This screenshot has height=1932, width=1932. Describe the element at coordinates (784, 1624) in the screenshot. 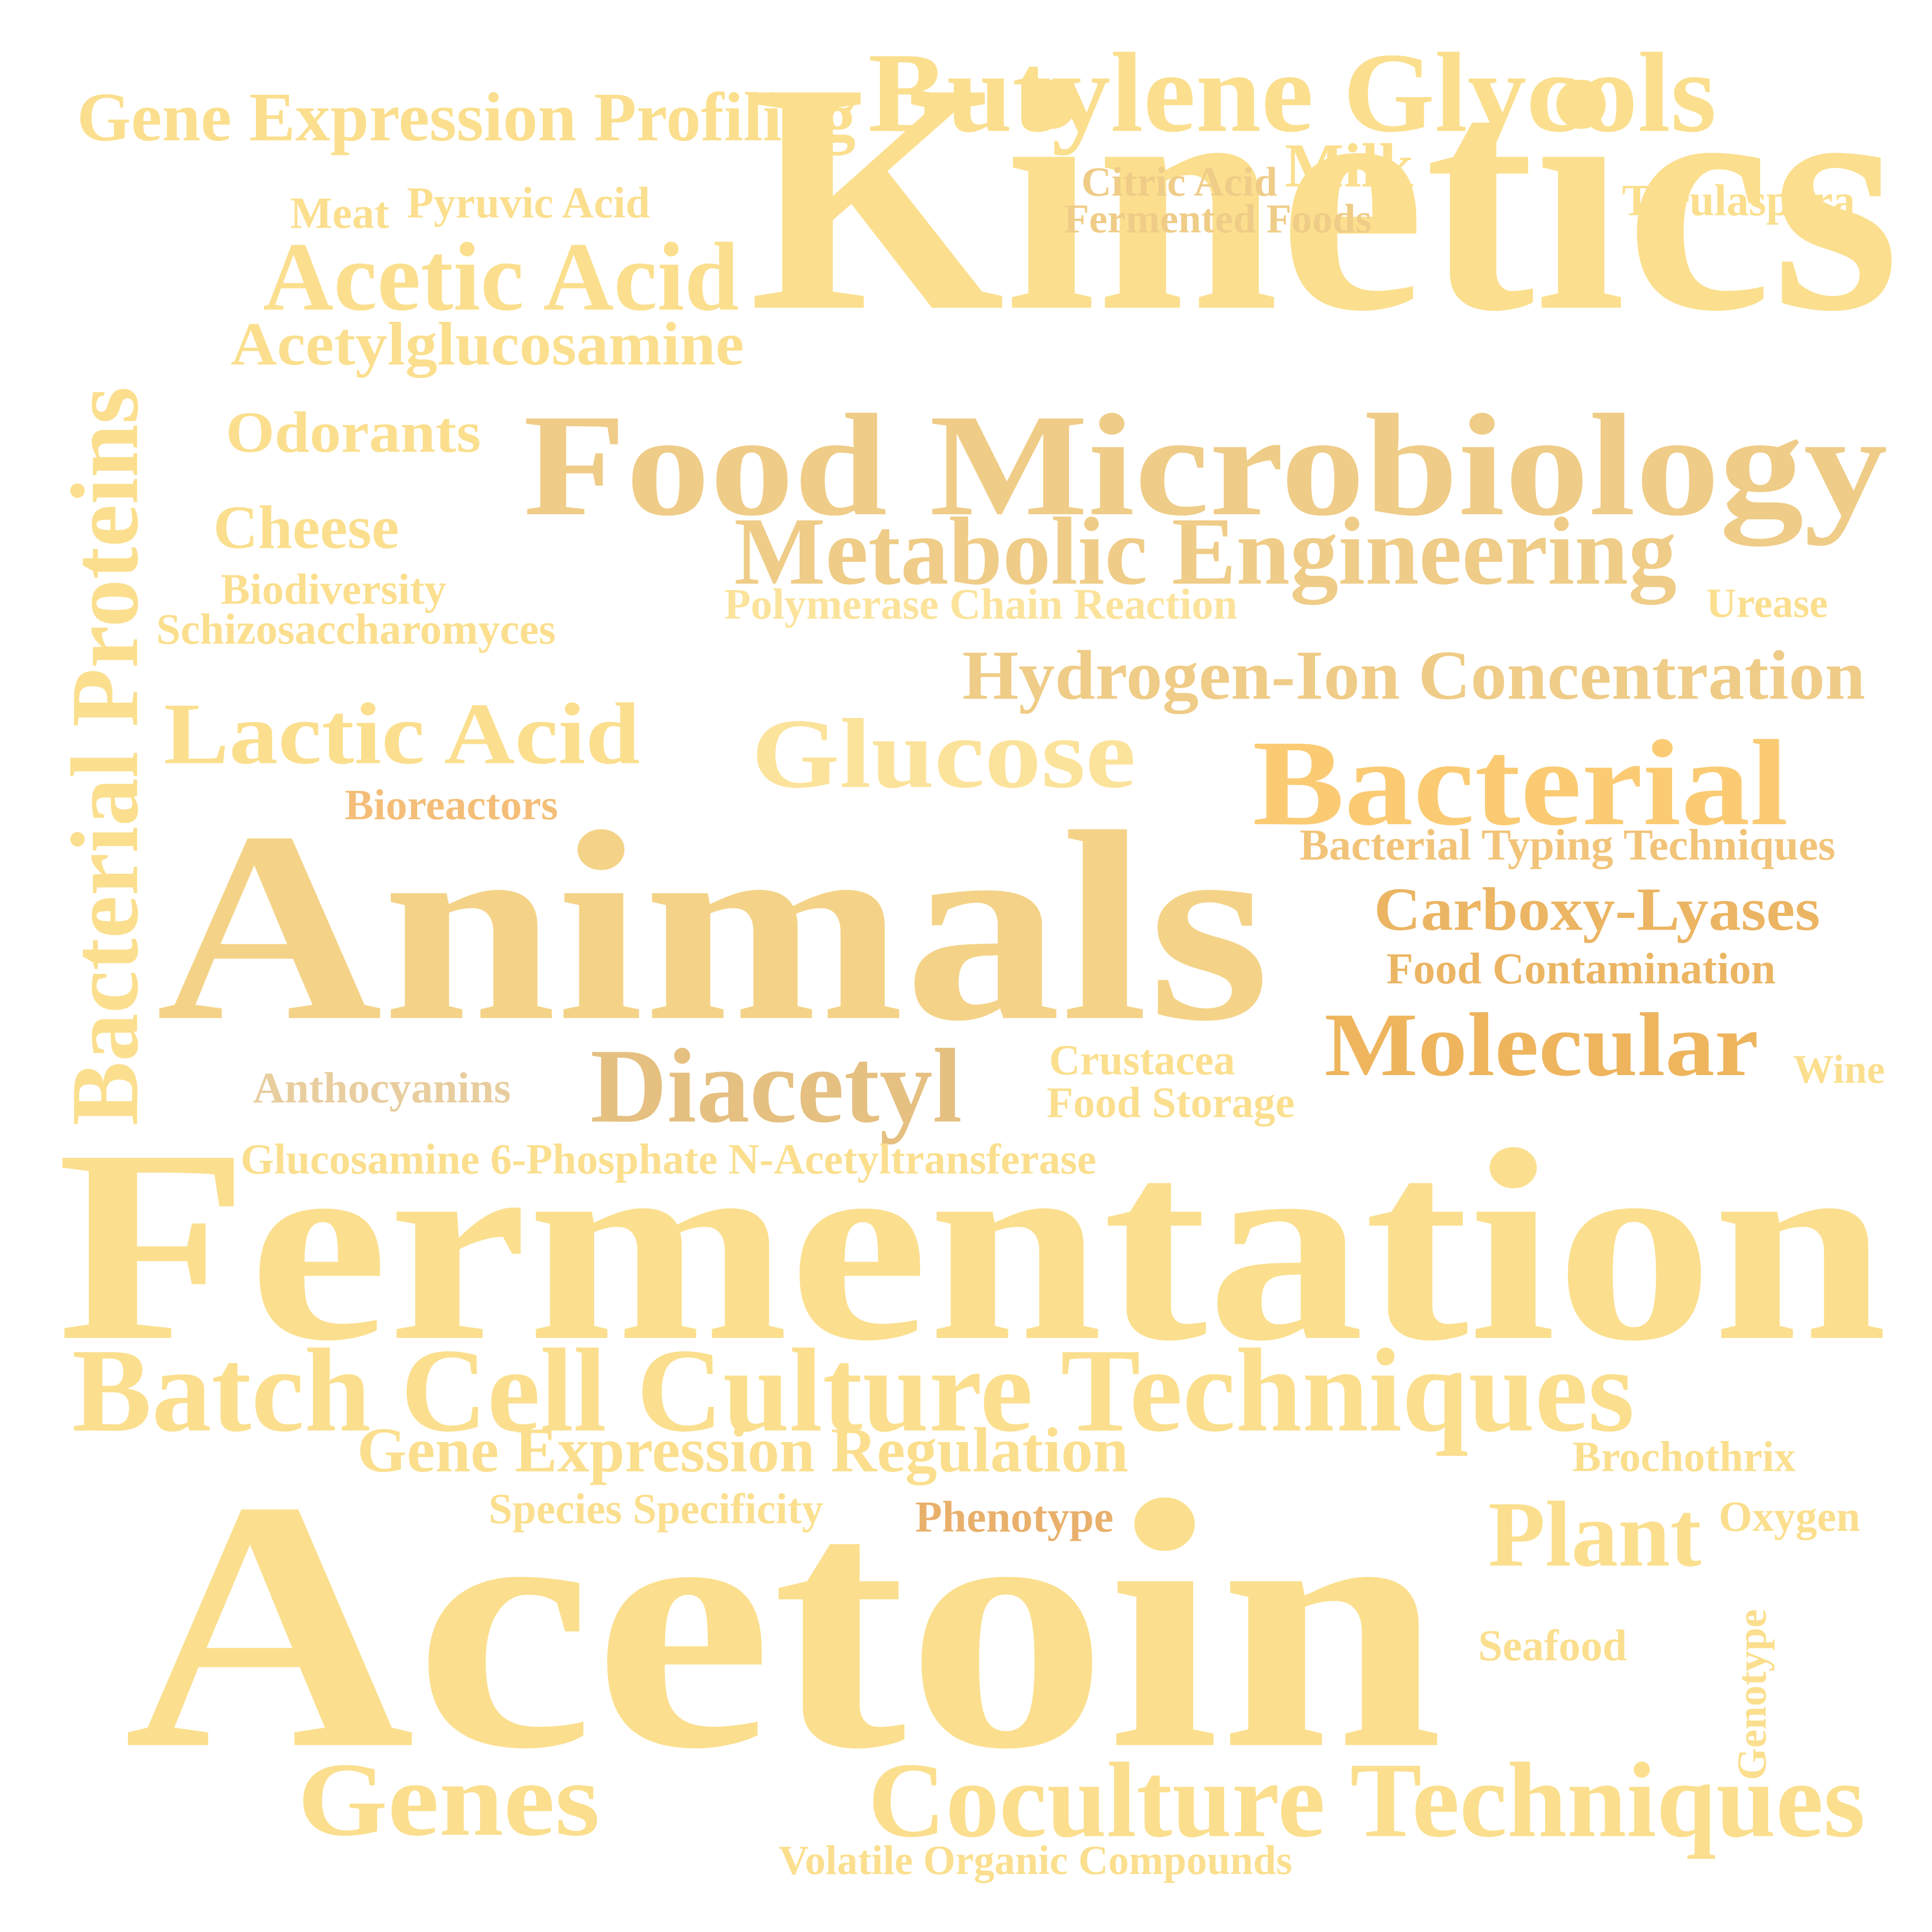

I see `word-acetoin: Acetoin` at that location.